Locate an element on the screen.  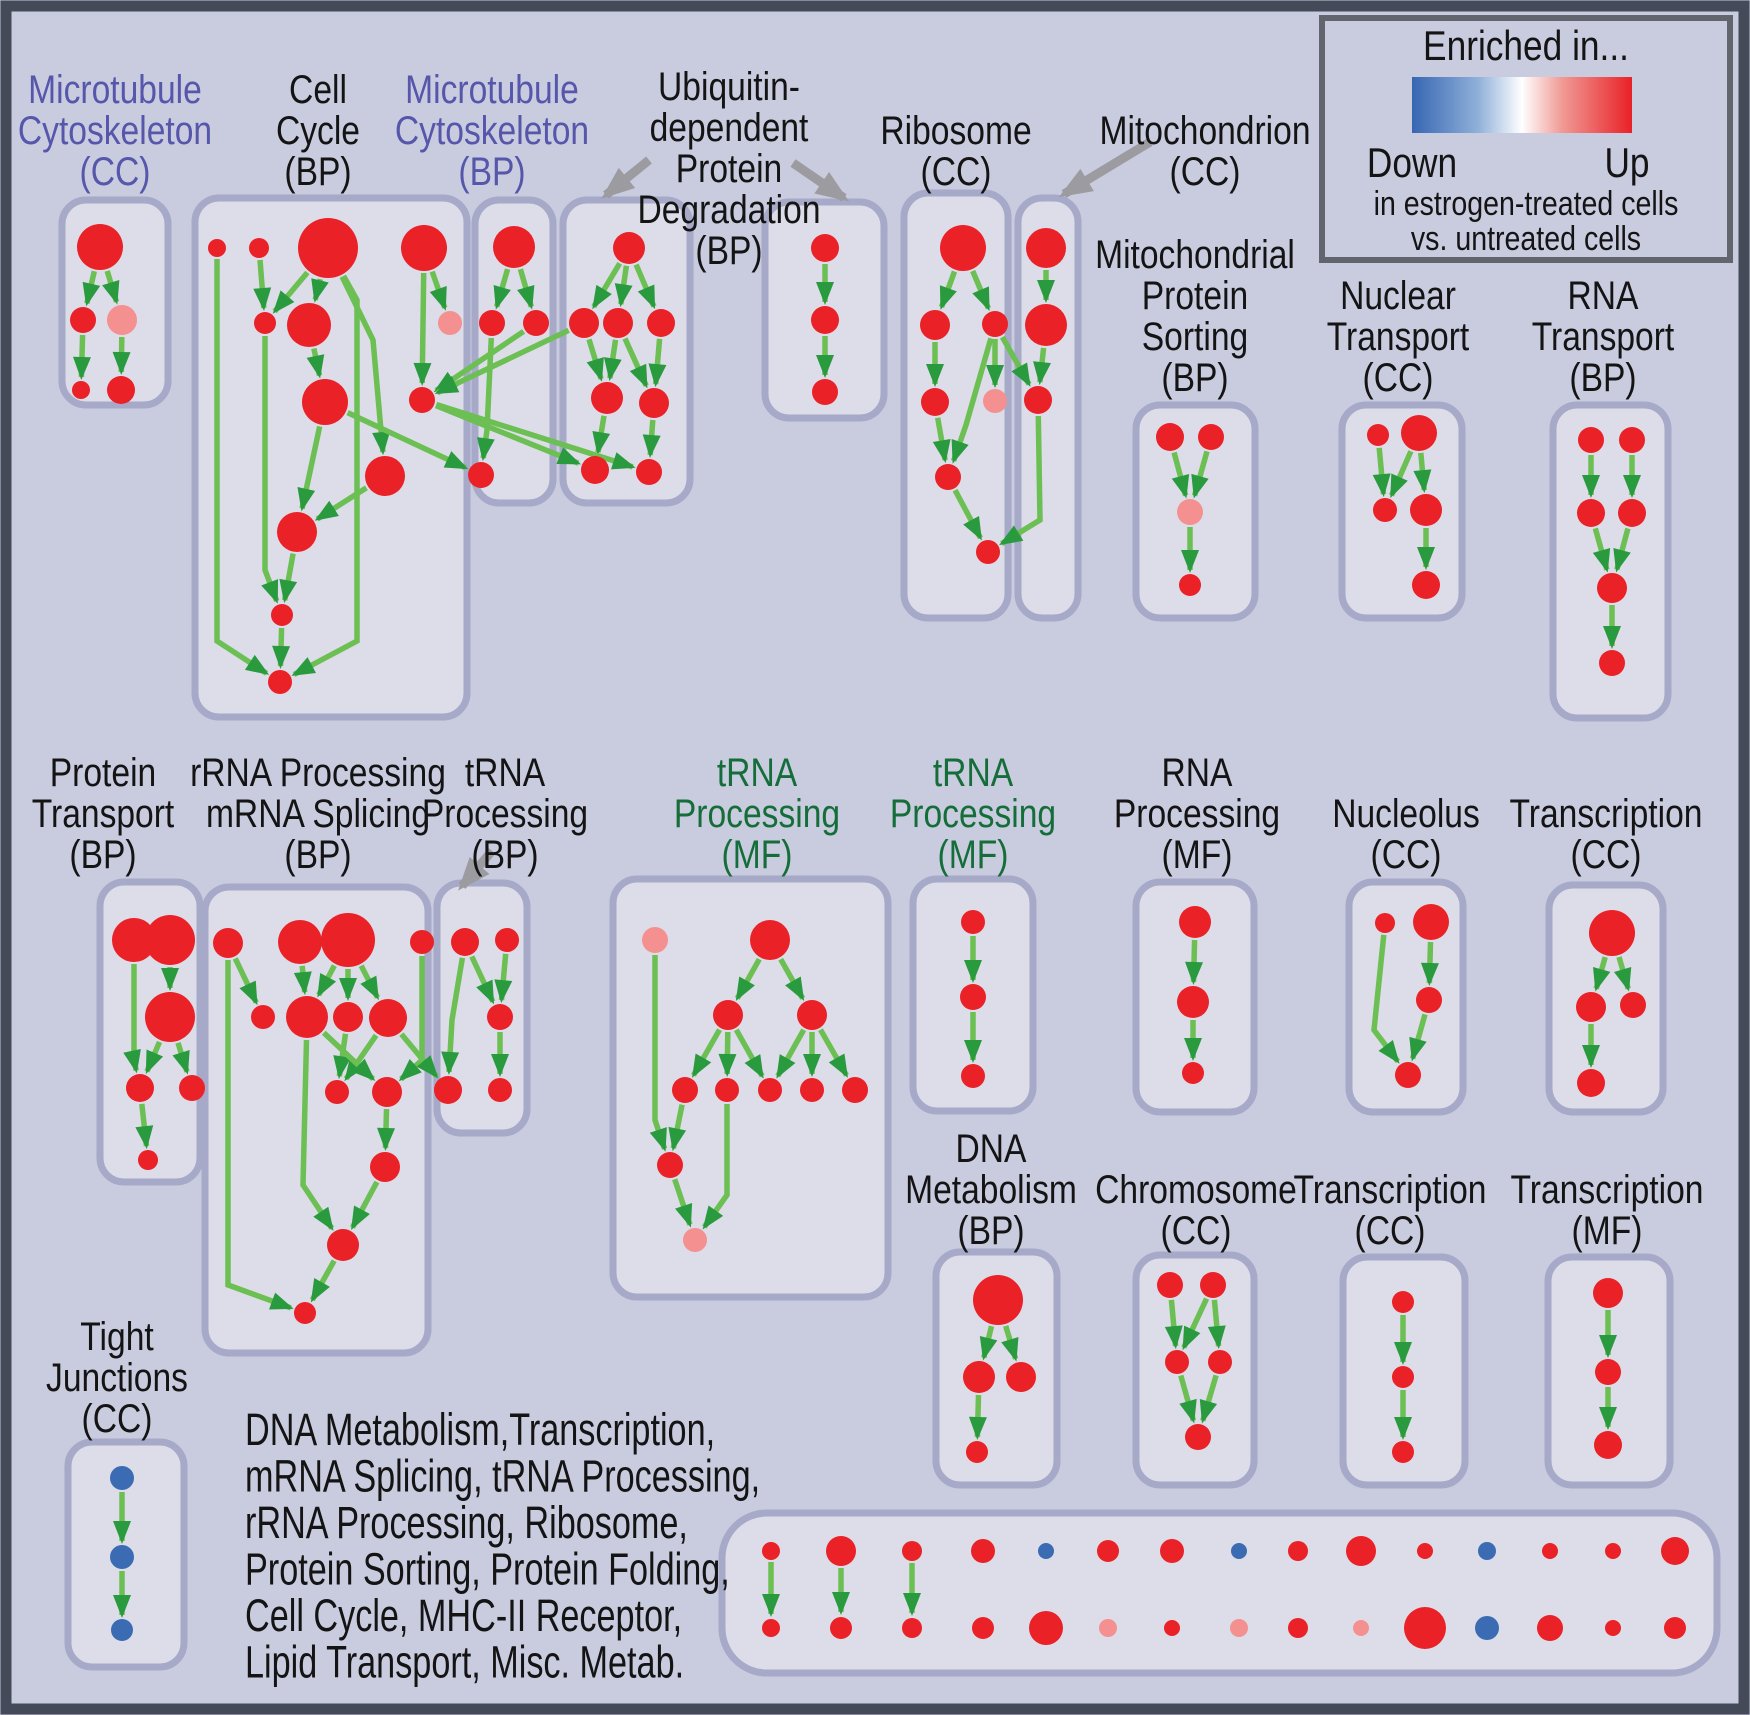
go-term-node-nt5 is located at coordinates (1426, 585).